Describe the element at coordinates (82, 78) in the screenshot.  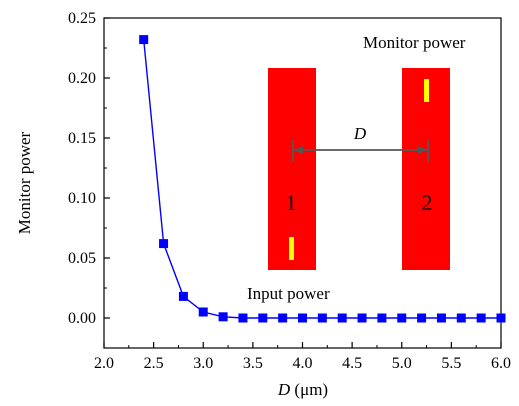
I see `y-tick-label-4: 0.20` at that location.